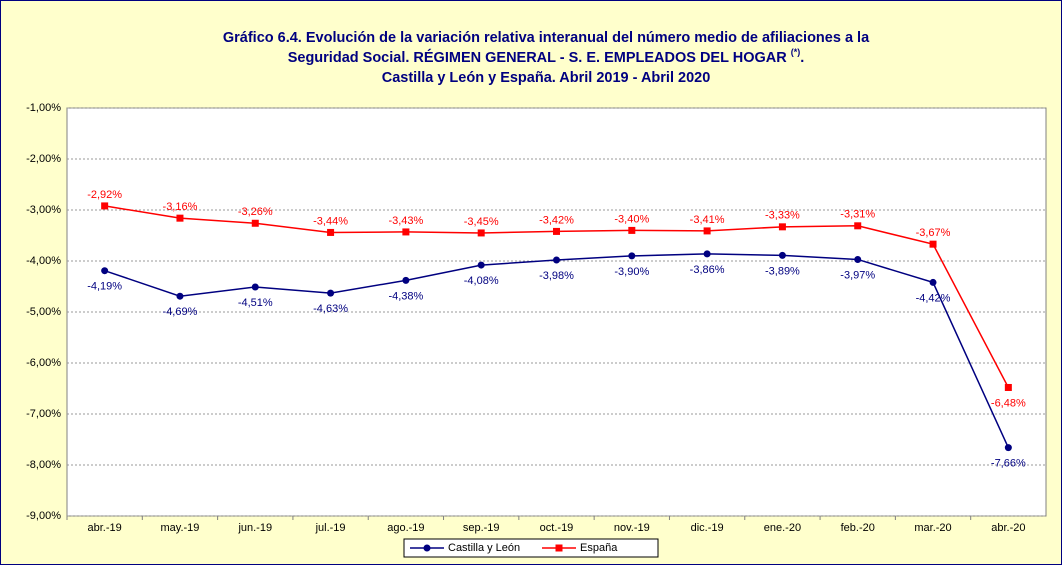 This screenshot has width=1062, height=565. What do you see at coordinates (481, 222) in the screenshot?
I see `data-label: -3,45%` at bounding box center [481, 222].